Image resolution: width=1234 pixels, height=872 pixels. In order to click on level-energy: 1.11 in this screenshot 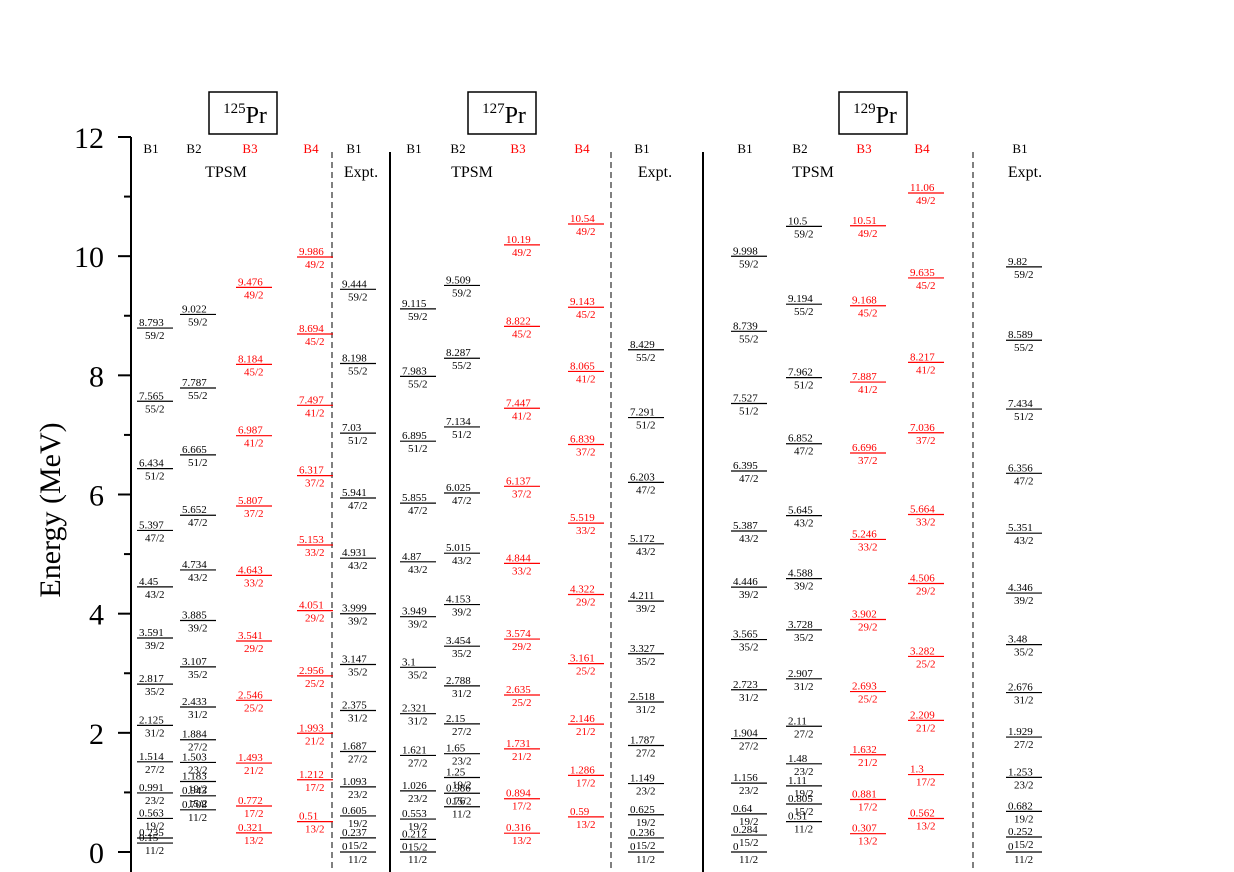, I will do `click(797, 781)`.